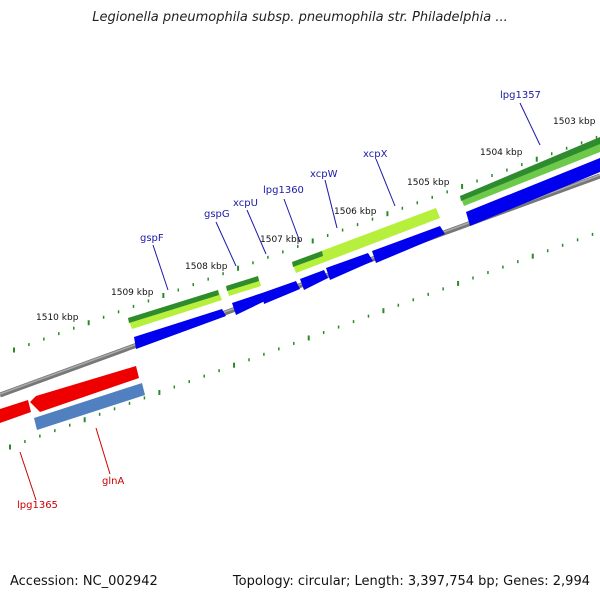  Describe the element at coordinates (314, 280) in the screenshot. I see `gene-lpg1360` at that location.